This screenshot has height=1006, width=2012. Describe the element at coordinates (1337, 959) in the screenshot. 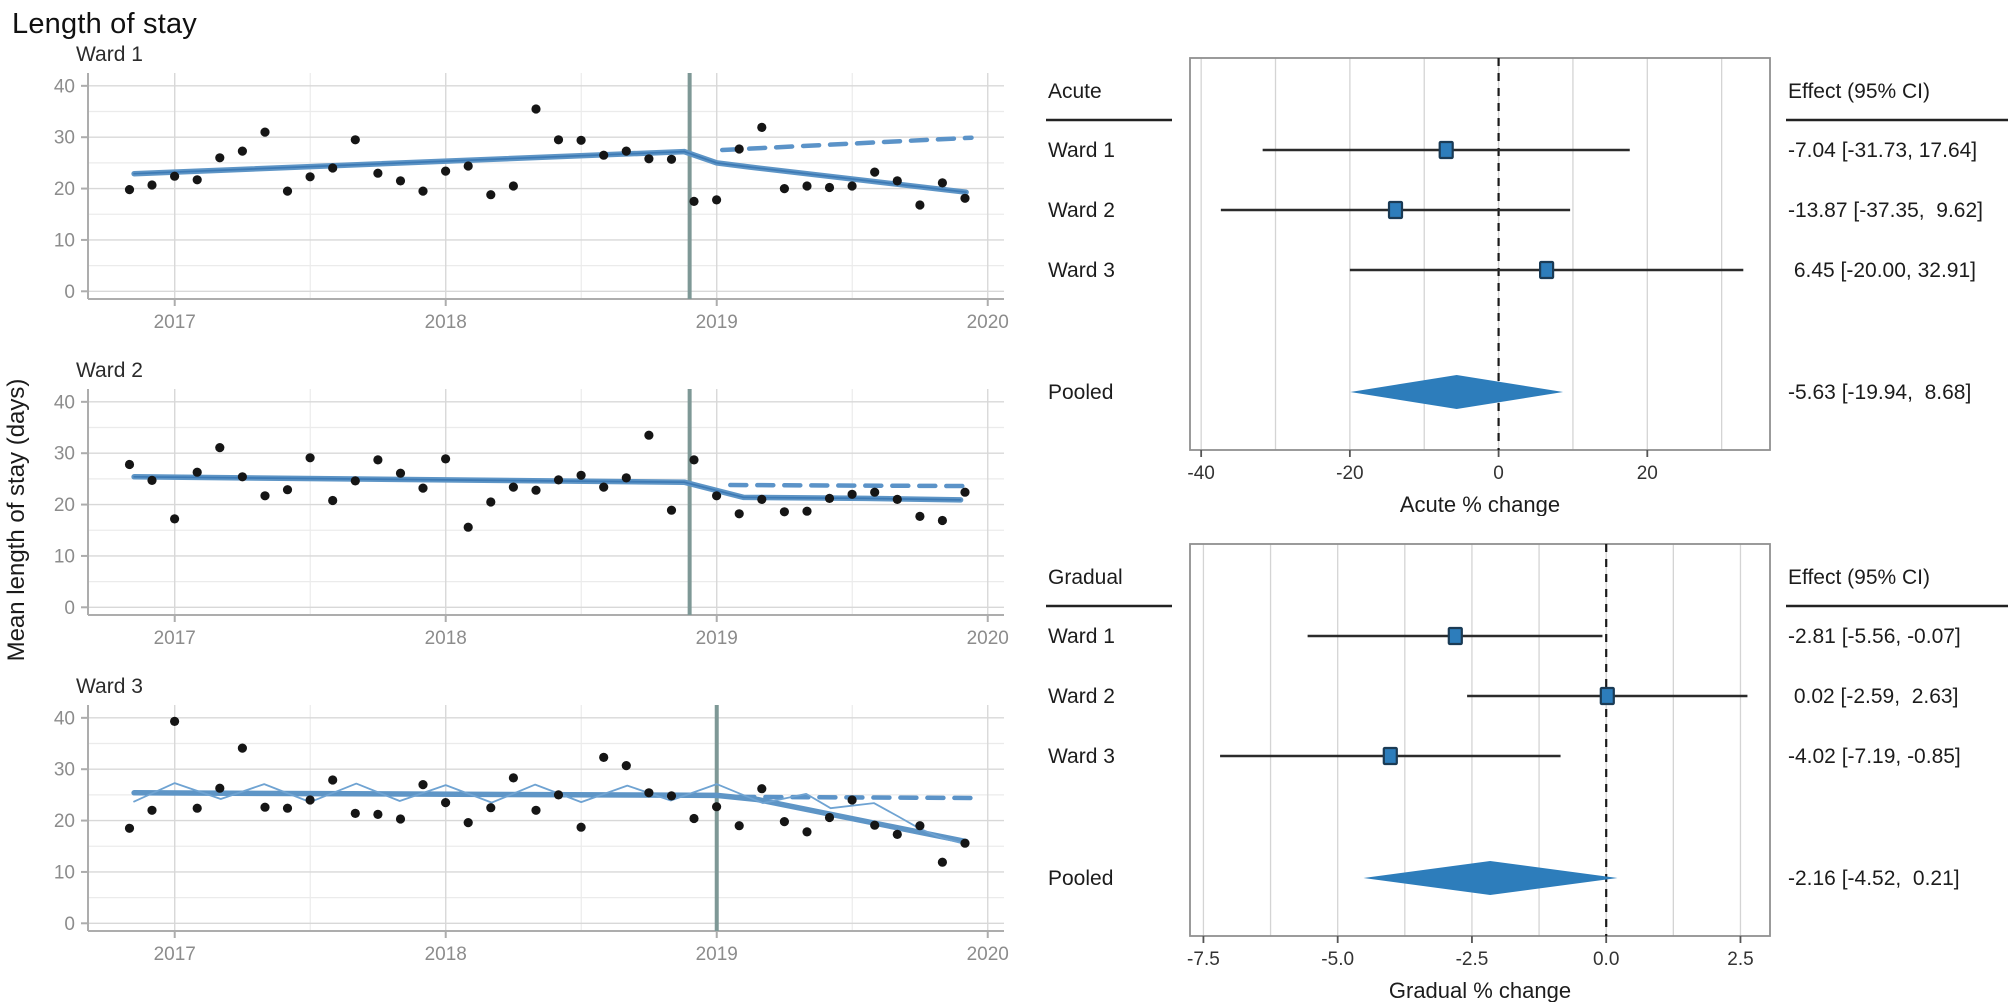

I see `forest-x-tick-label: -5.0` at that location.